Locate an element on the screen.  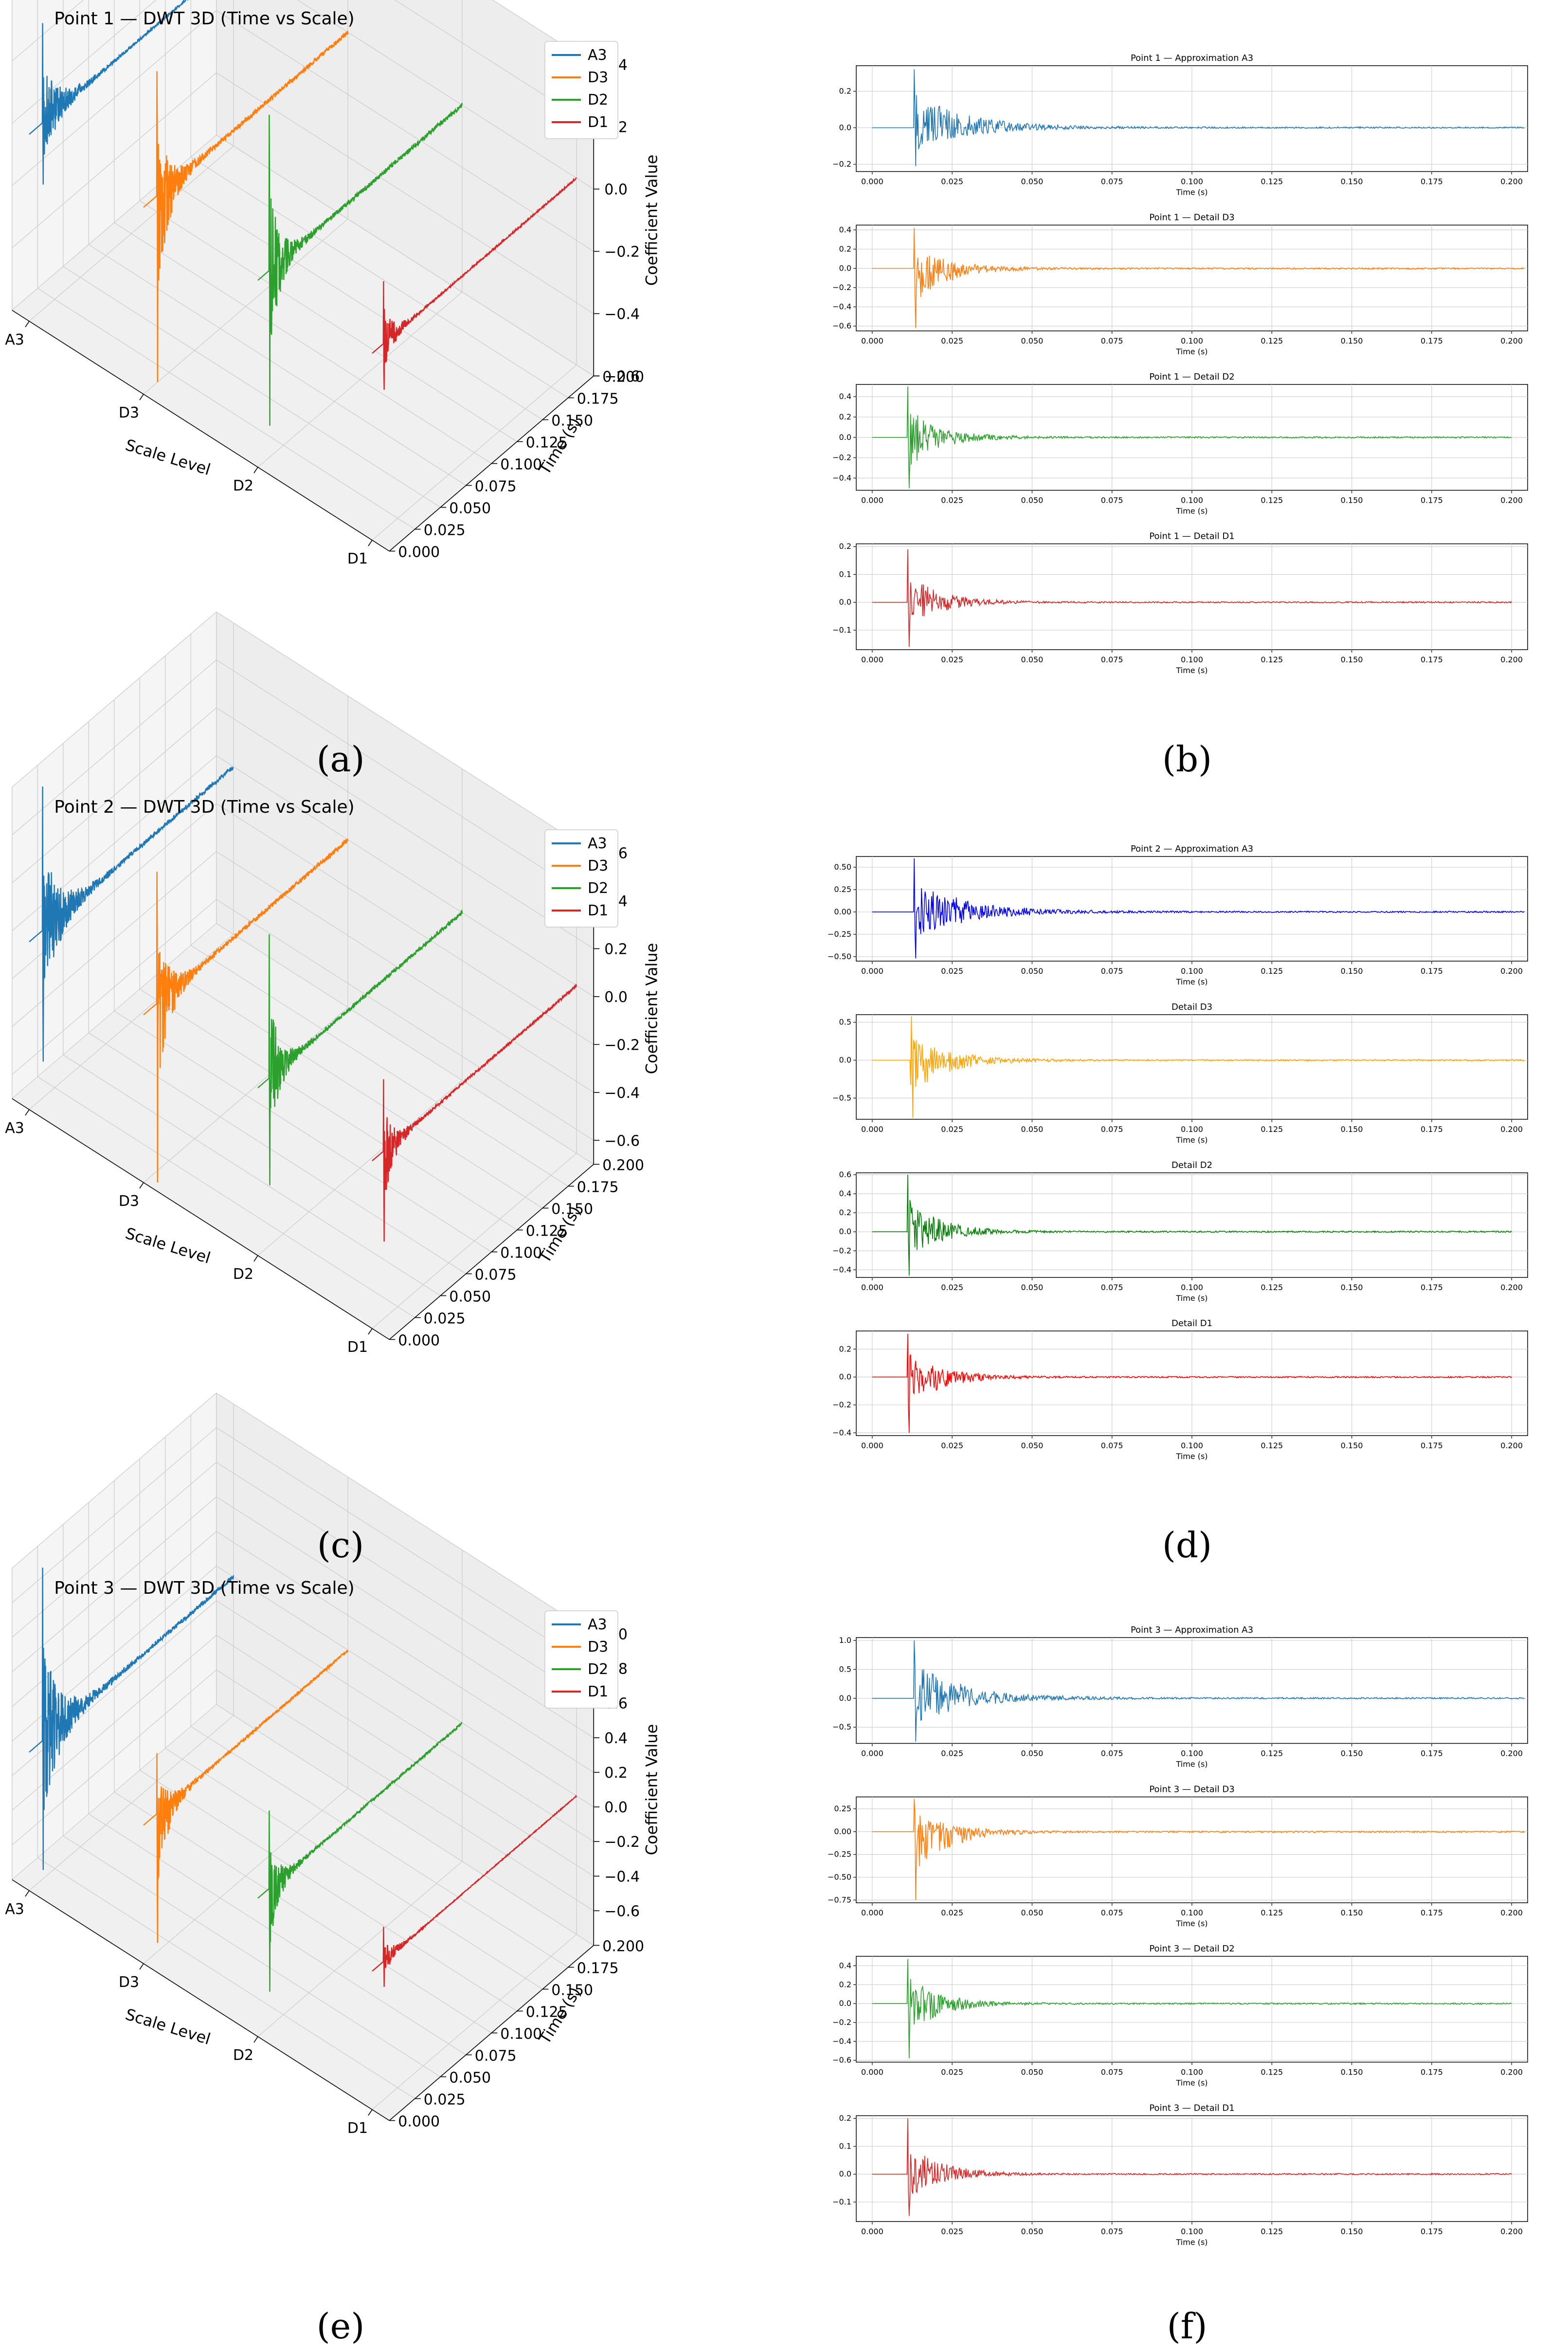
y-tick-label: 0.100 is located at coordinates (521, 2035).